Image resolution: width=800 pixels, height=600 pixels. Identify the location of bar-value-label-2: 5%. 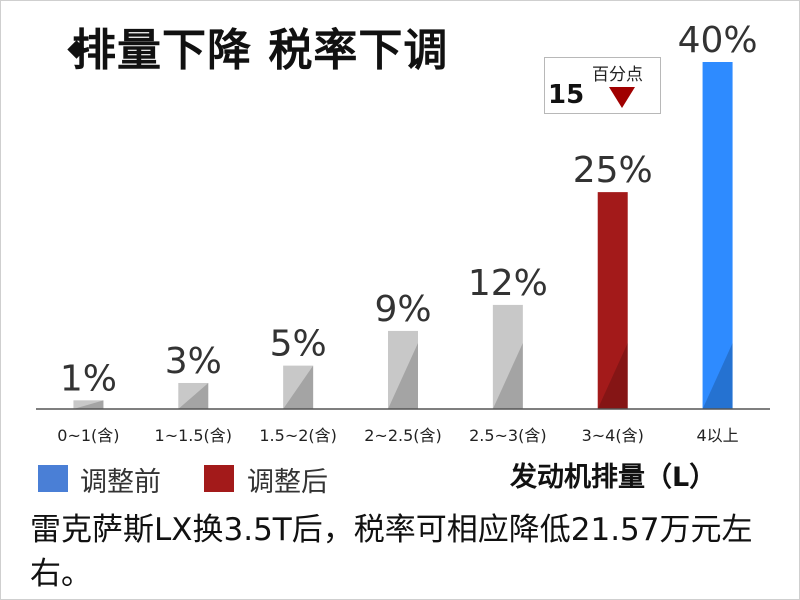
(298, 344).